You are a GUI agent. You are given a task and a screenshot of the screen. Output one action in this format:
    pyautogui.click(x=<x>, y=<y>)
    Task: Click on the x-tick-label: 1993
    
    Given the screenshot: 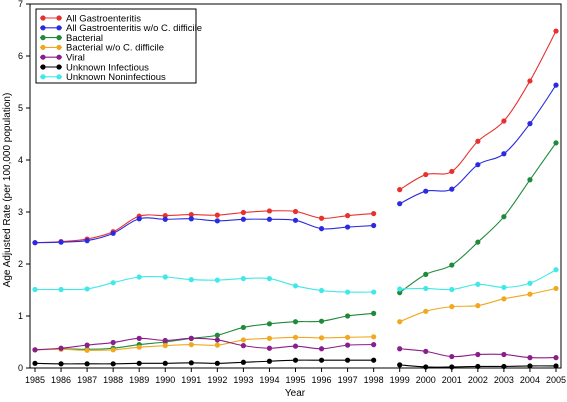 What is the action you would take?
    pyautogui.click(x=243, y=380)
    